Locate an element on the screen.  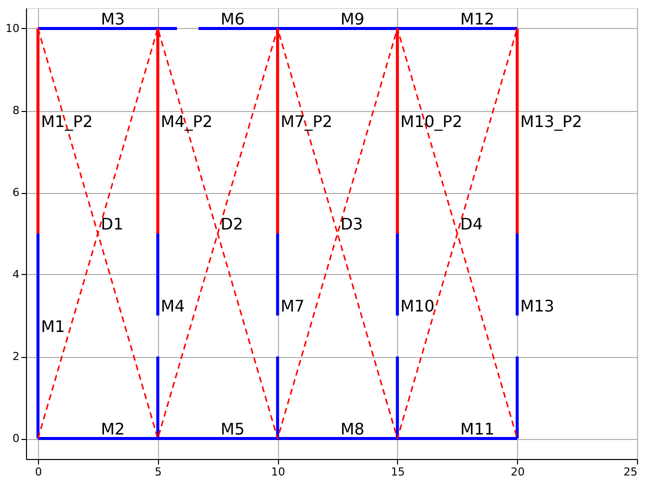
y-tick-label: 8 is located at coordinates (16, 110).